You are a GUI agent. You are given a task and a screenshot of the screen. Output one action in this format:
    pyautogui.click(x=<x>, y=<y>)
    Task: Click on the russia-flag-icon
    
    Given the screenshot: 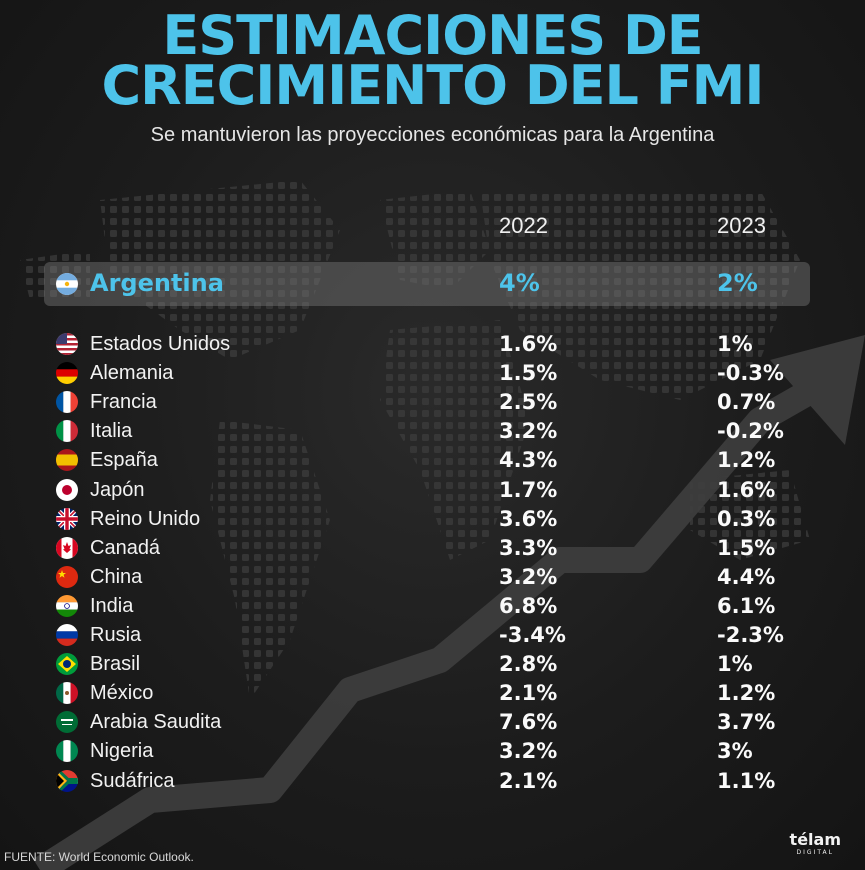 What is the action you would take?
    pyautogui.click(x=67, y=635)
    